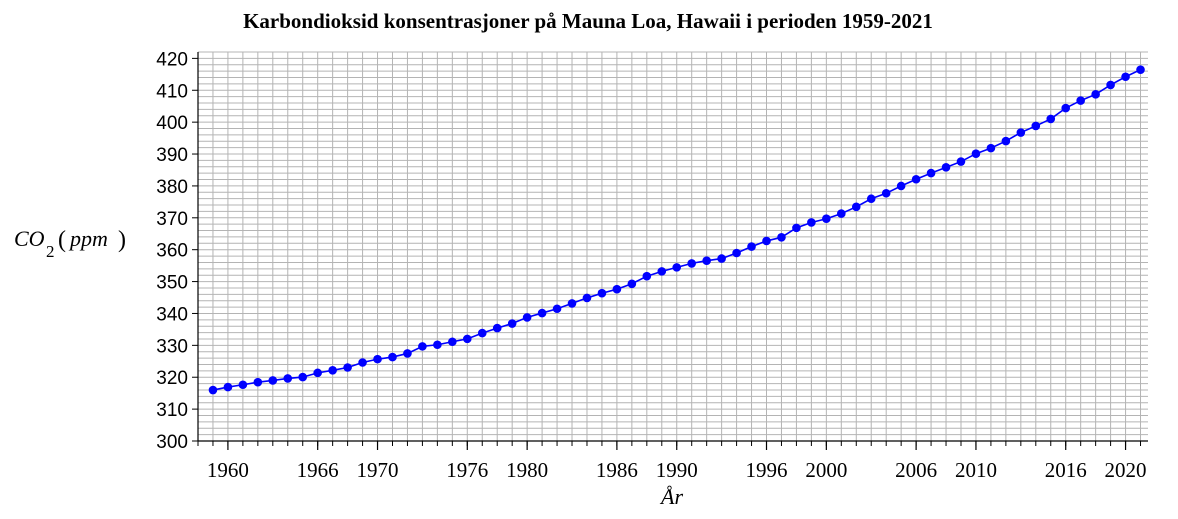 The image size is (1178, 519). I want to click on x-tick-label: 2006, so click(916, 470).